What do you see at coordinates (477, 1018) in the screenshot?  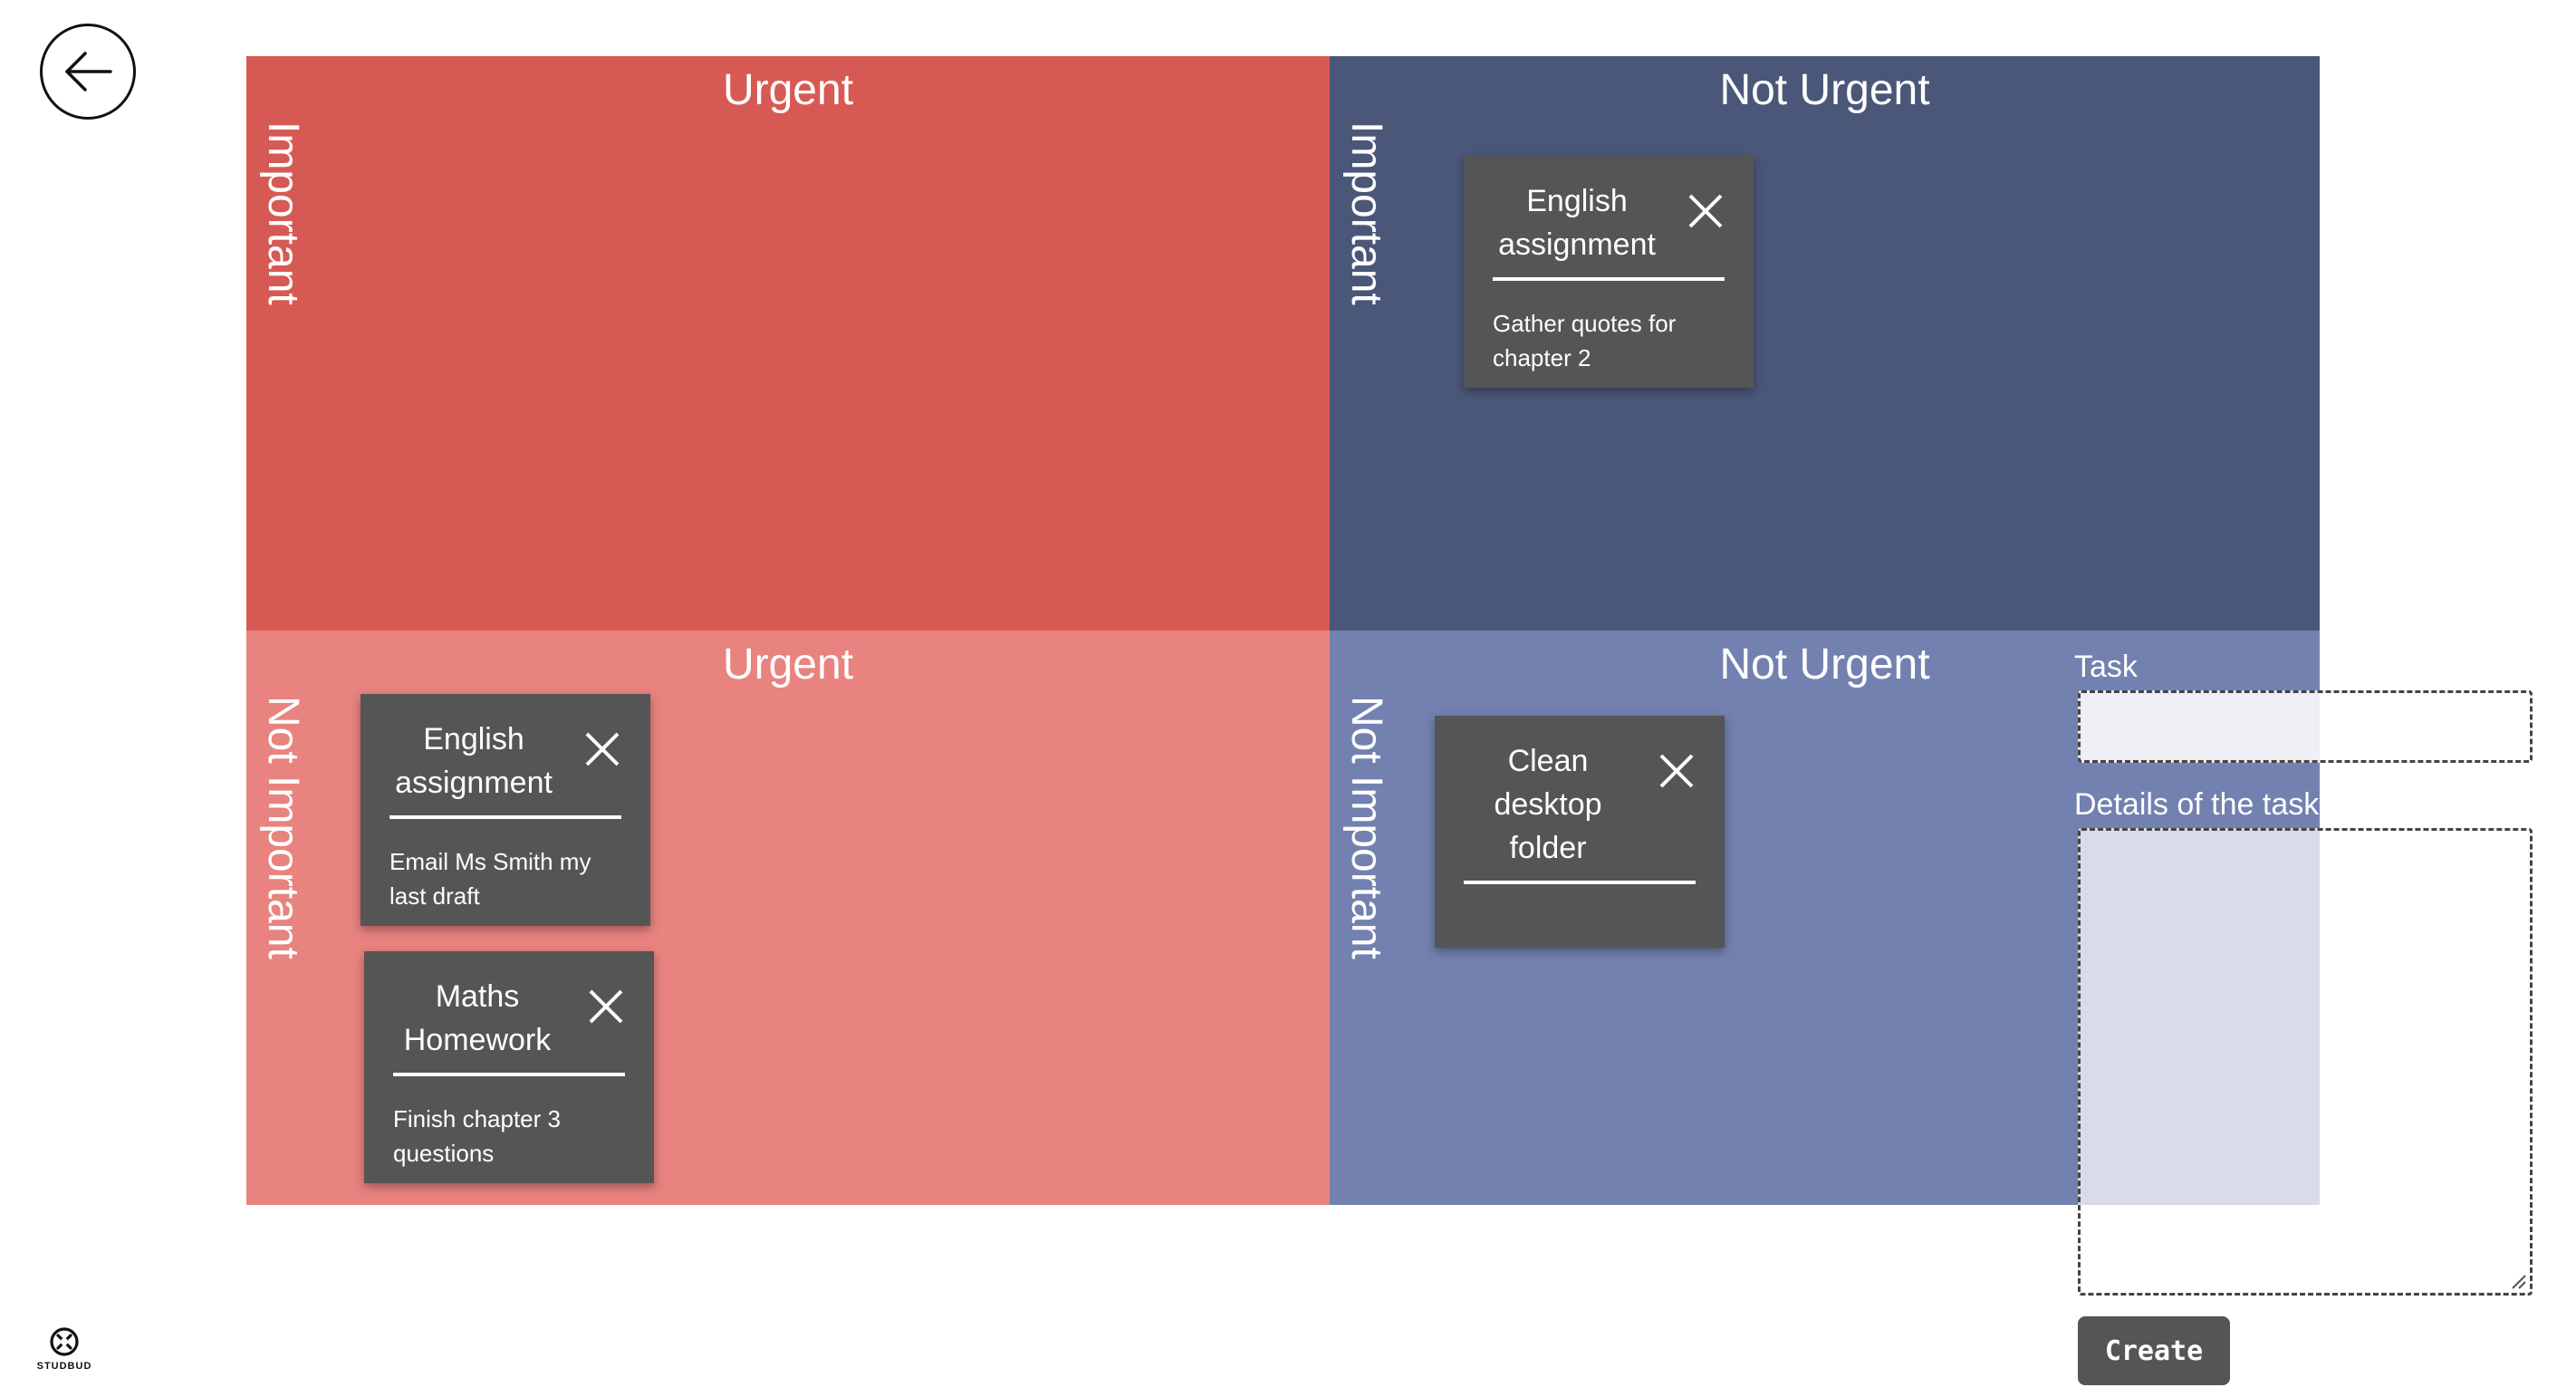 I see `task-title: Maths Homework` at bounding box center [477, 1018].